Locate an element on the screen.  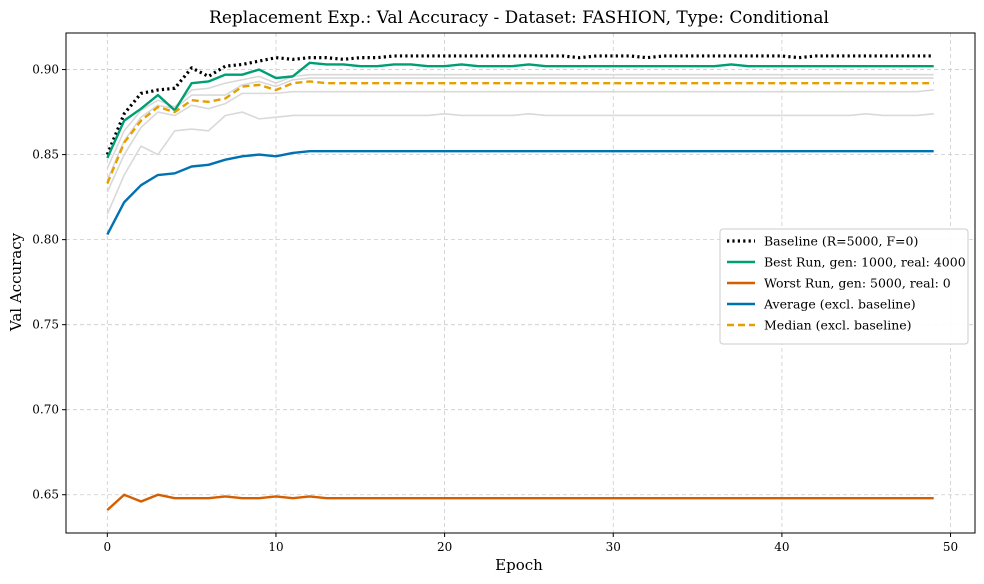
y-axis-label: Val Accuracy is located at coordinates (16, 282).